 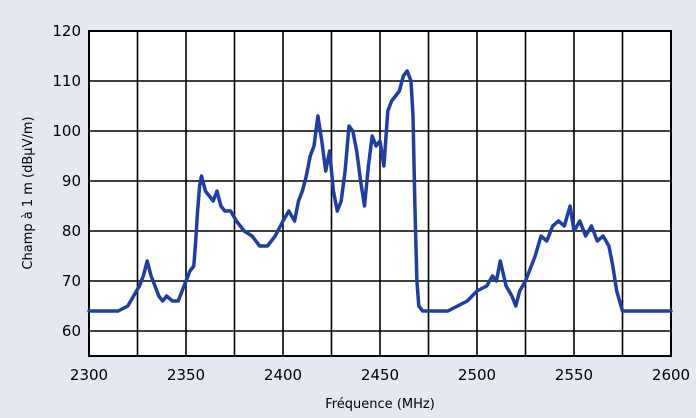 I want to click on x-tick-labels: 2300 2350 2400 2450 2500 2550 2600, so click(x=380, y=375).